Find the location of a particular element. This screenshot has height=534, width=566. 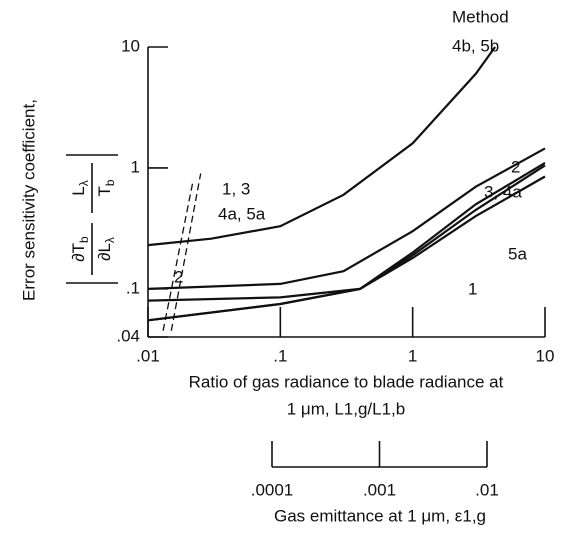

formula-text: L is located at coordinates (78, 190).